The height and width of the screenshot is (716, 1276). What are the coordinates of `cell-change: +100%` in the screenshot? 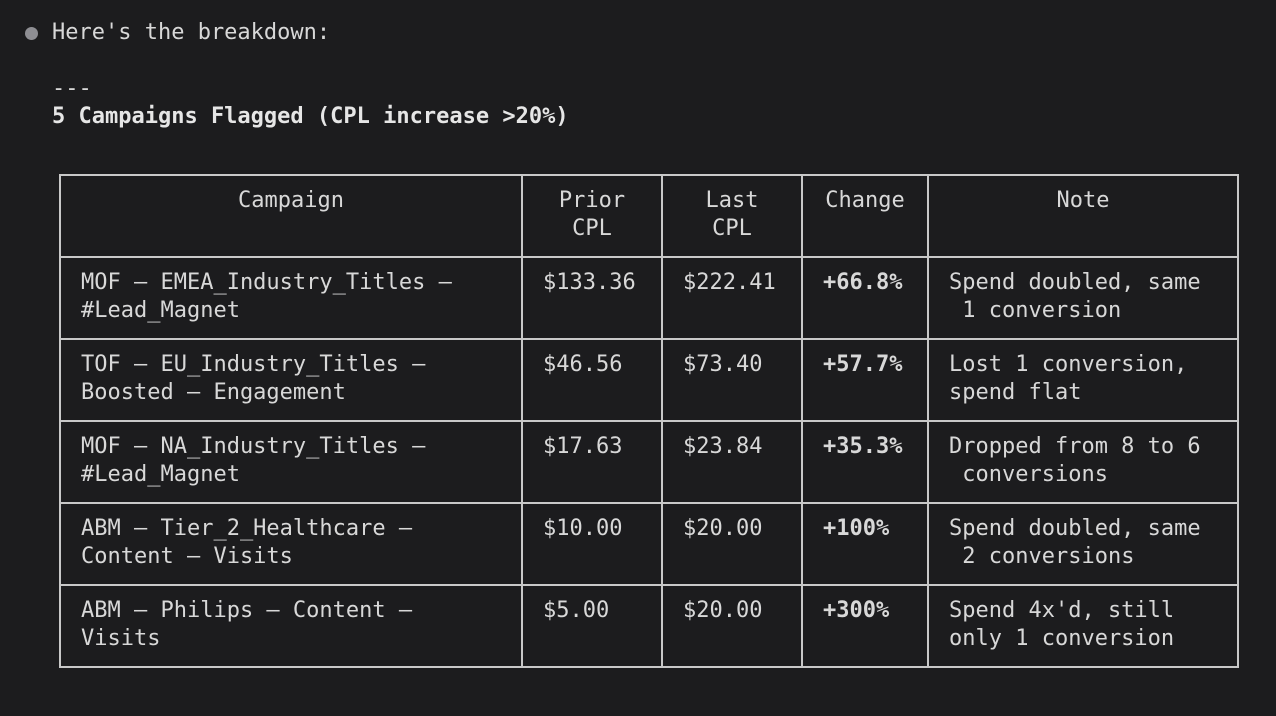 It's located at (865, 544).